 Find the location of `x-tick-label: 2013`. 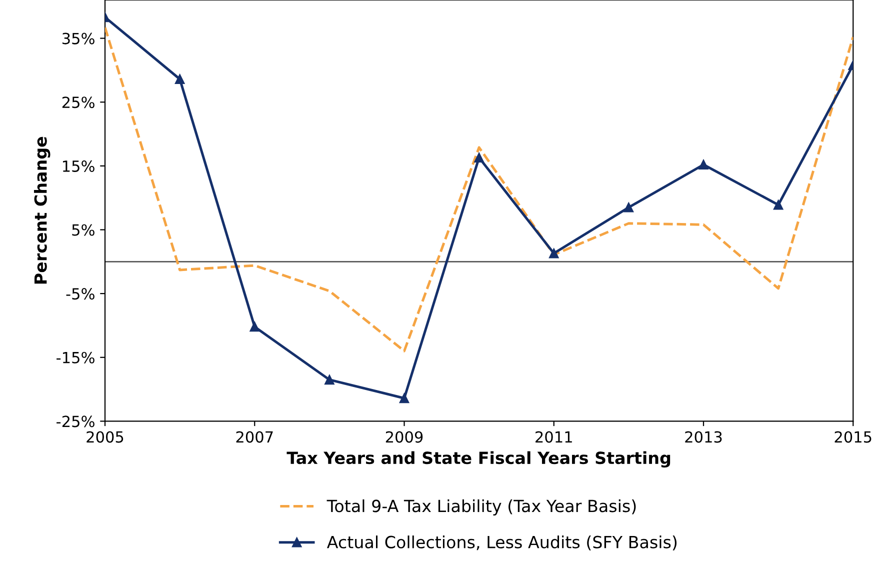

x-tick-label: 2013 is located at coordinates (703, 437).